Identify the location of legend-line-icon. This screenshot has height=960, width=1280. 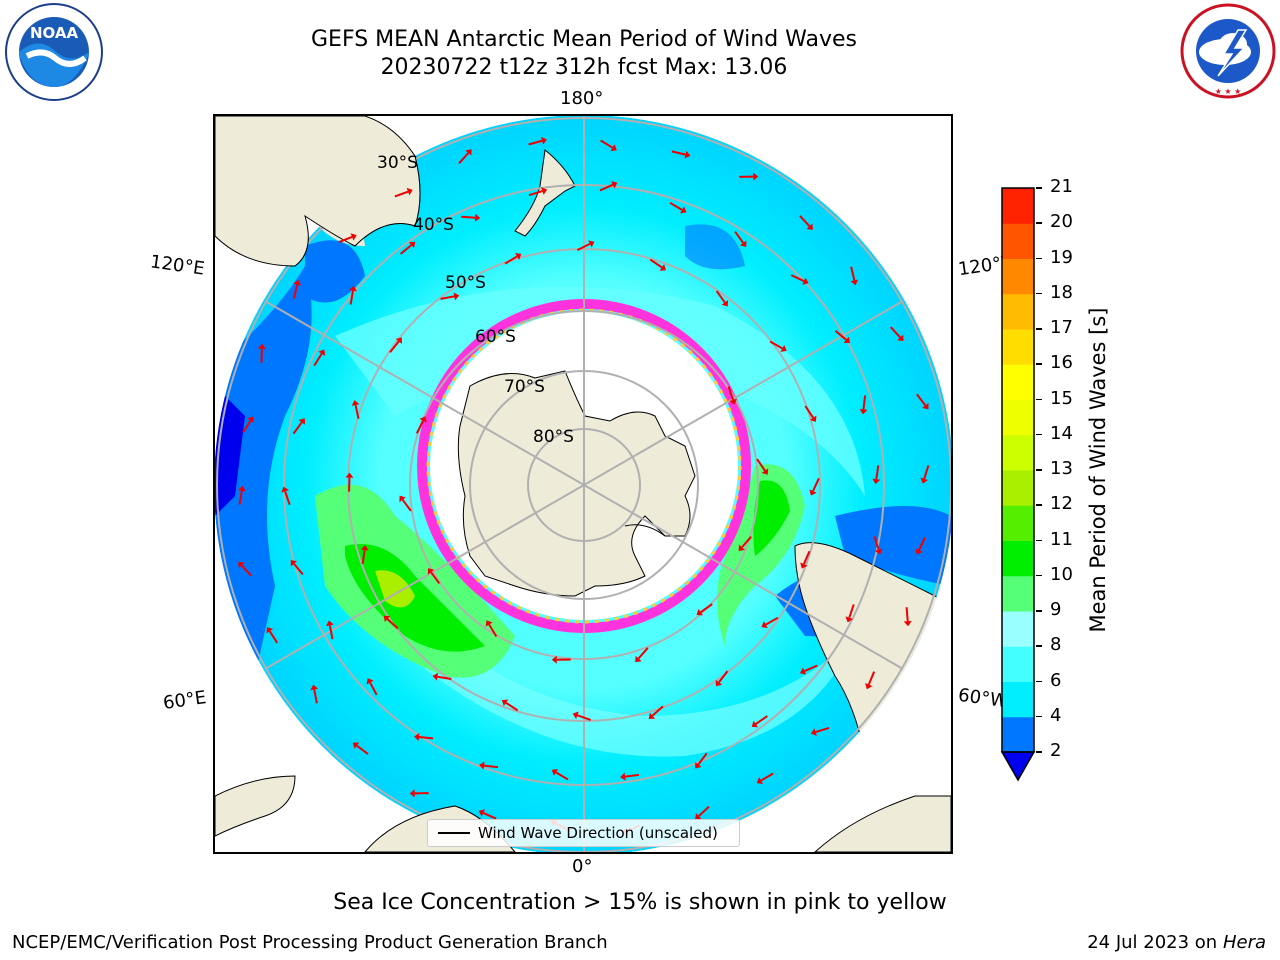
(454, 833).